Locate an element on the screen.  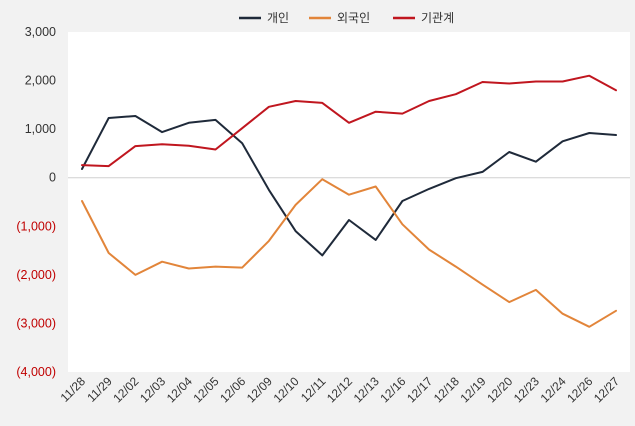
y-tick-label: 2,000 is located at coordinates (40, 81).